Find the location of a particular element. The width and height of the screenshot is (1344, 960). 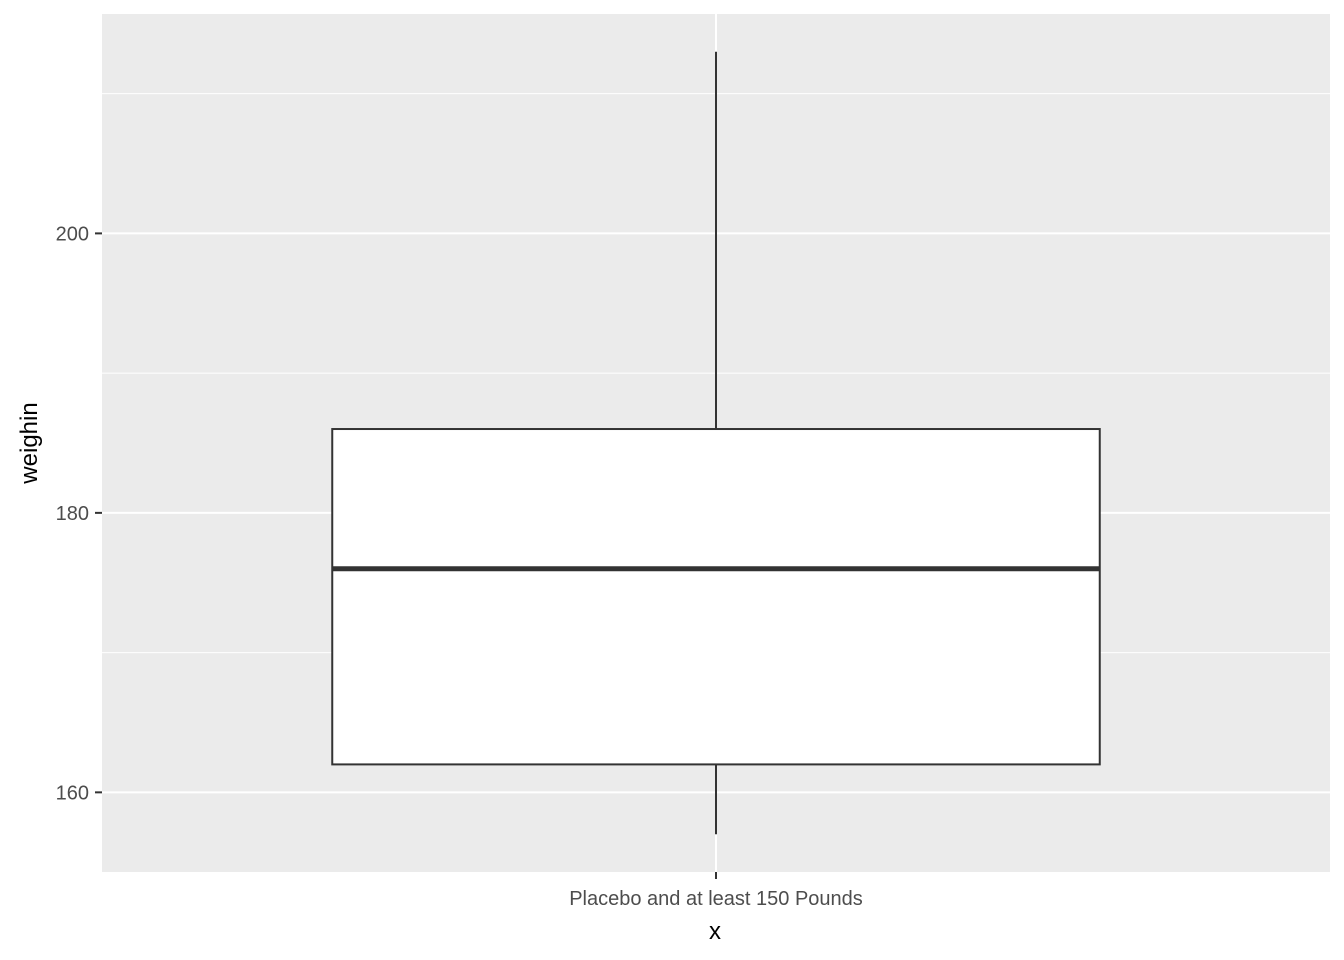

x-axis-title: x is located at coordinates (715, 931).